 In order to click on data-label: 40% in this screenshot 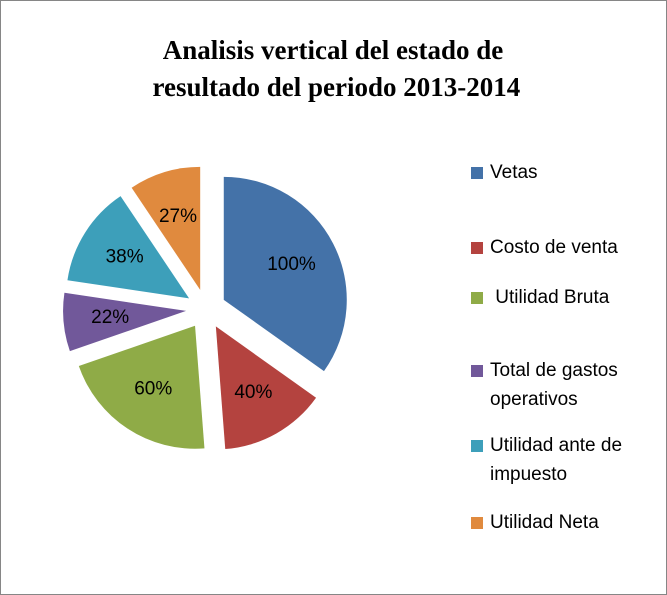, I will do `click(253, 392)`.